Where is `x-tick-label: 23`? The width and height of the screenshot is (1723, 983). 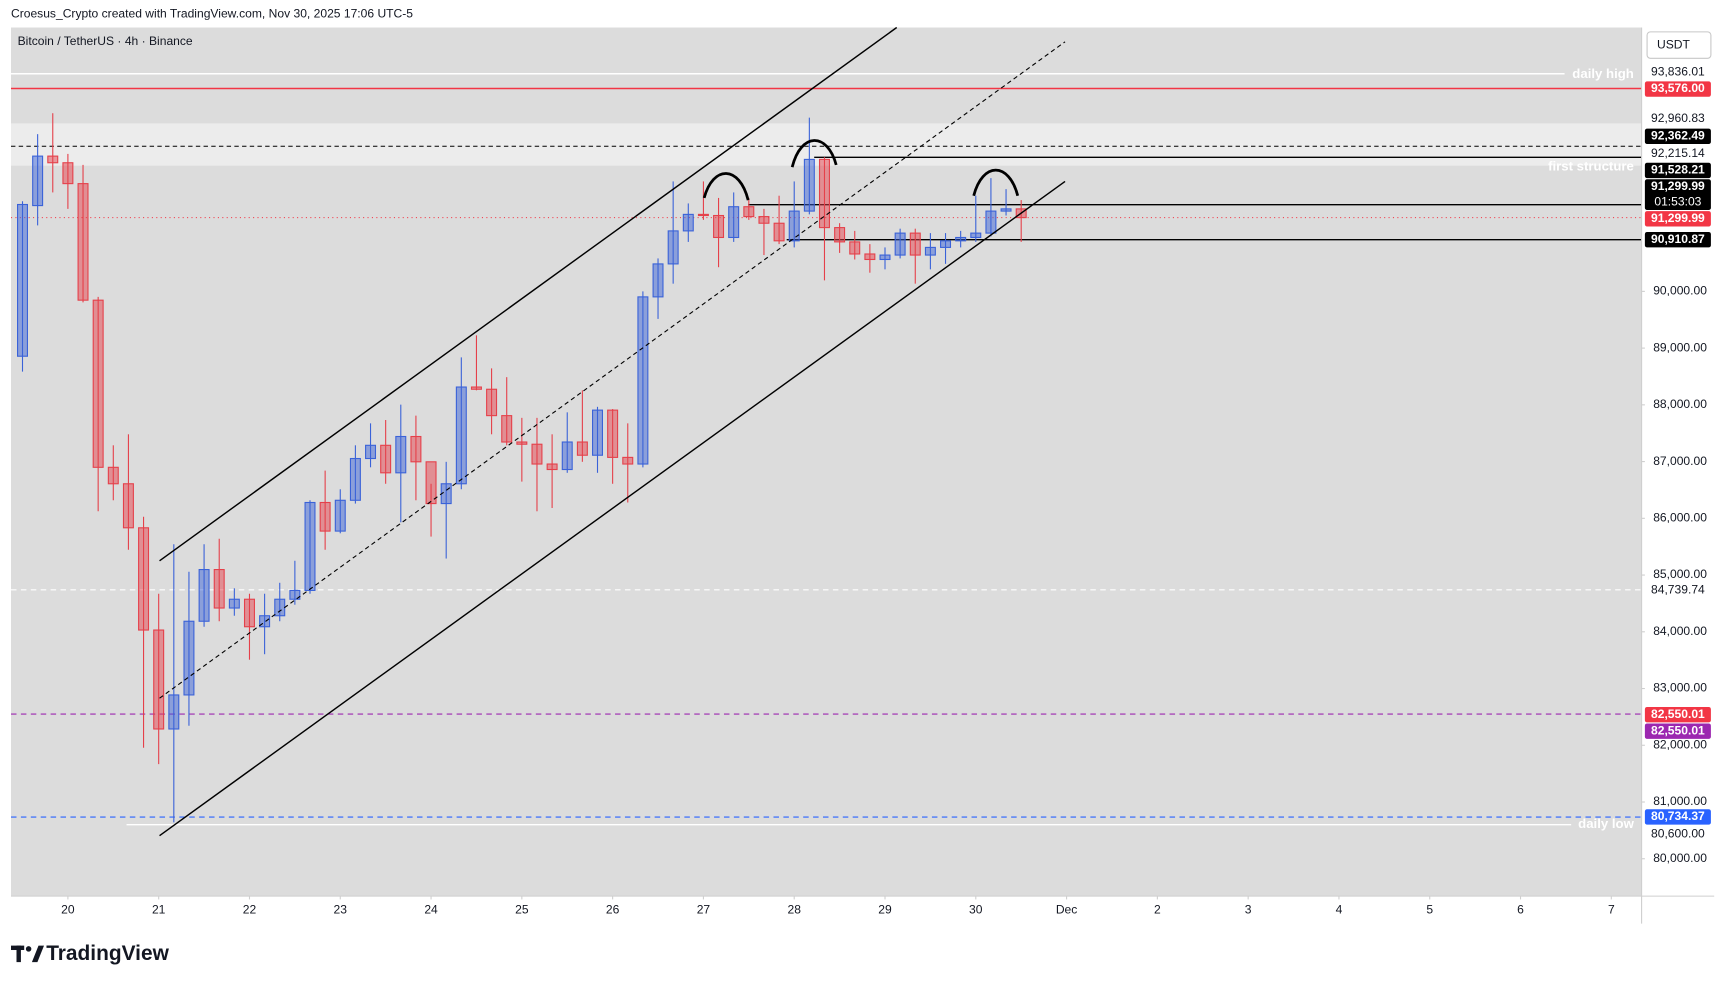 x-tick-label: 23 is located at coordinates (341, 910).